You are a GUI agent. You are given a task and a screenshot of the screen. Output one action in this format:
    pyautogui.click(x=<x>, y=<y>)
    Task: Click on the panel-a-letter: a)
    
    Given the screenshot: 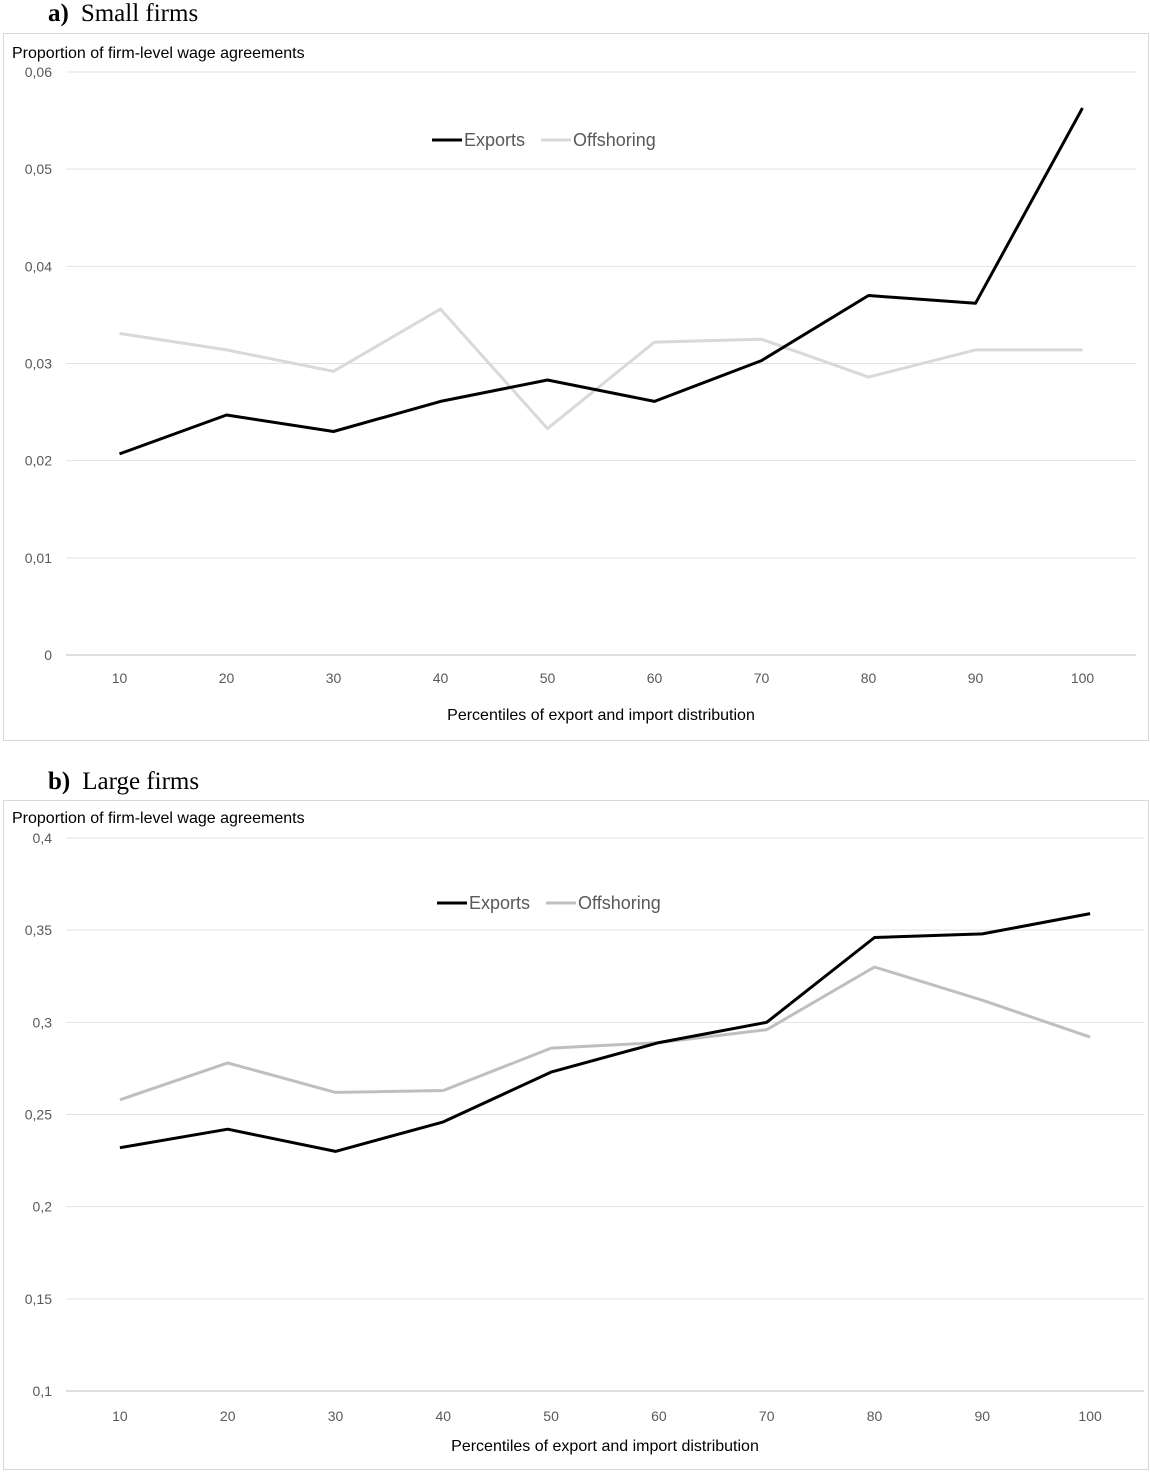 What is the action you would take?
    pyautogui.click(x=58, y=13)
    